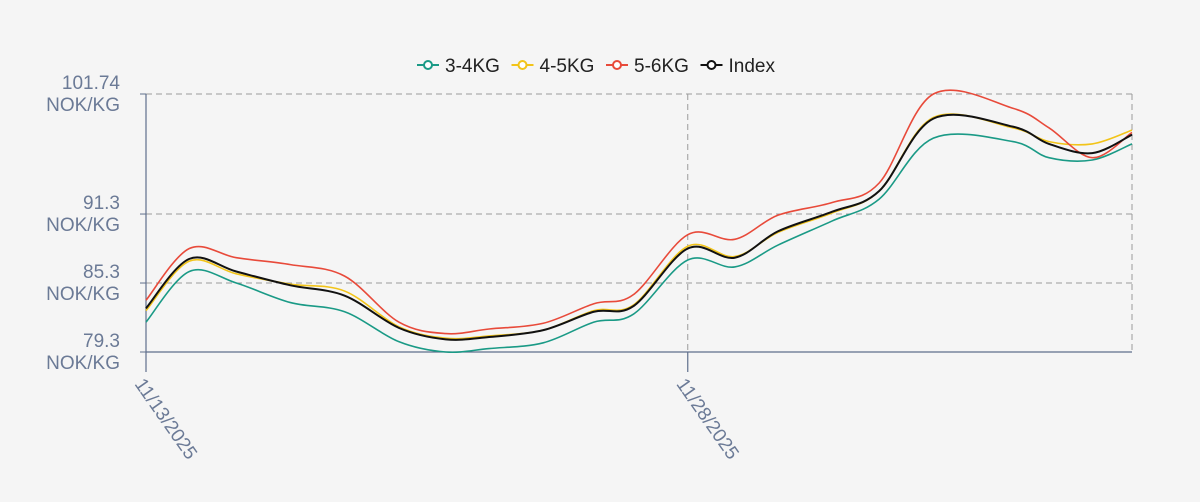 Image resolution: width=1200 pixels, height=502 pixels. I want to click on legend-item-3-4kg: 3-4KG, so click(458, 66).